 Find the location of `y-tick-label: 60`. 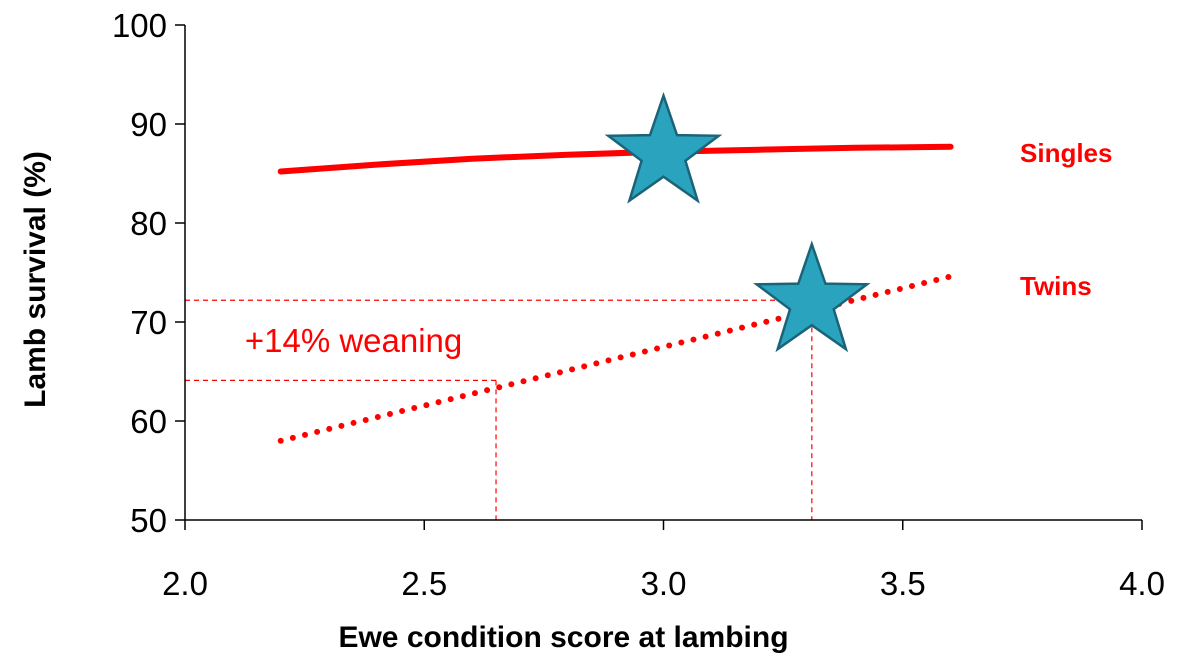

y-tick-label: 60 is located at coordinates (148, 421).